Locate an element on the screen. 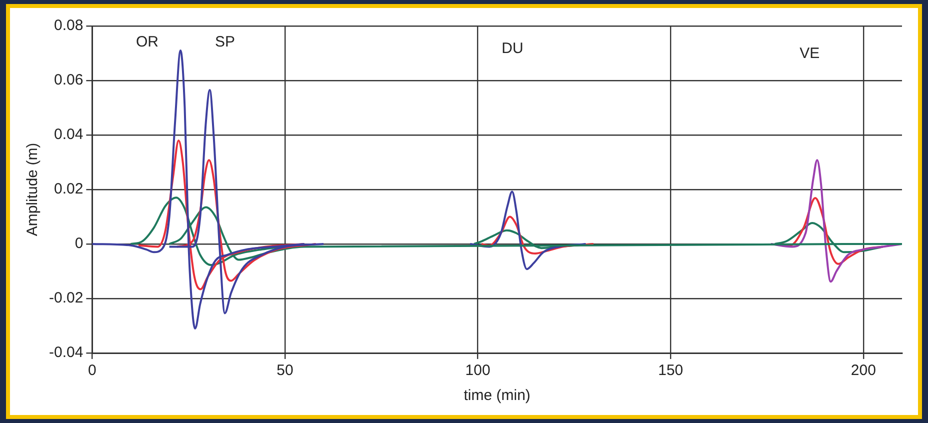 Image resolution: width=928 pixels, height=423 pixels. annotation: VE is located at coordinates (810, 53).